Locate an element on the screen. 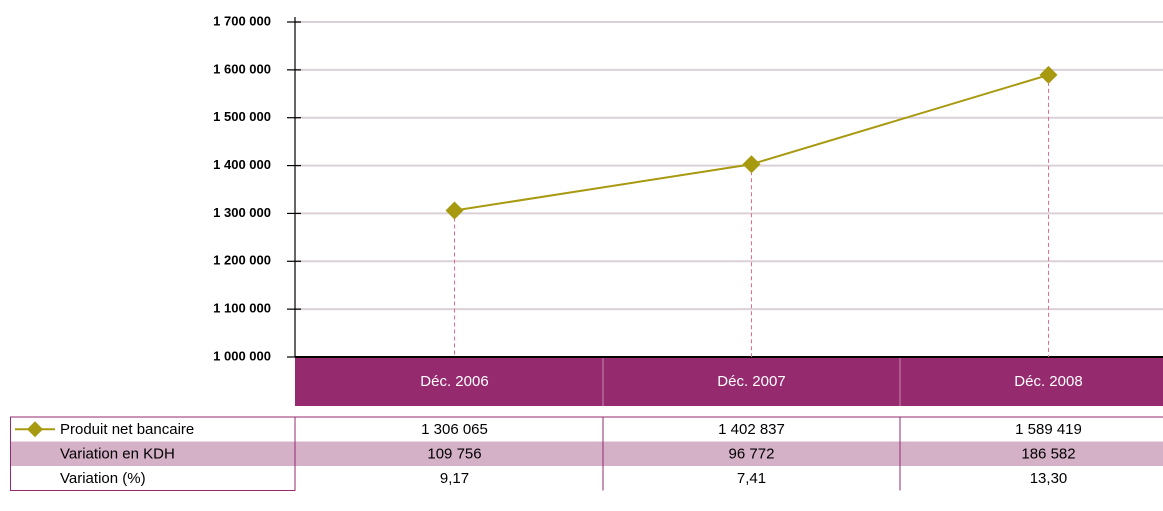 Image resolution: width=1163 pixels, height=511 pixels. y-tick-label: 1 300 000 is located at coordinates (242, 212).